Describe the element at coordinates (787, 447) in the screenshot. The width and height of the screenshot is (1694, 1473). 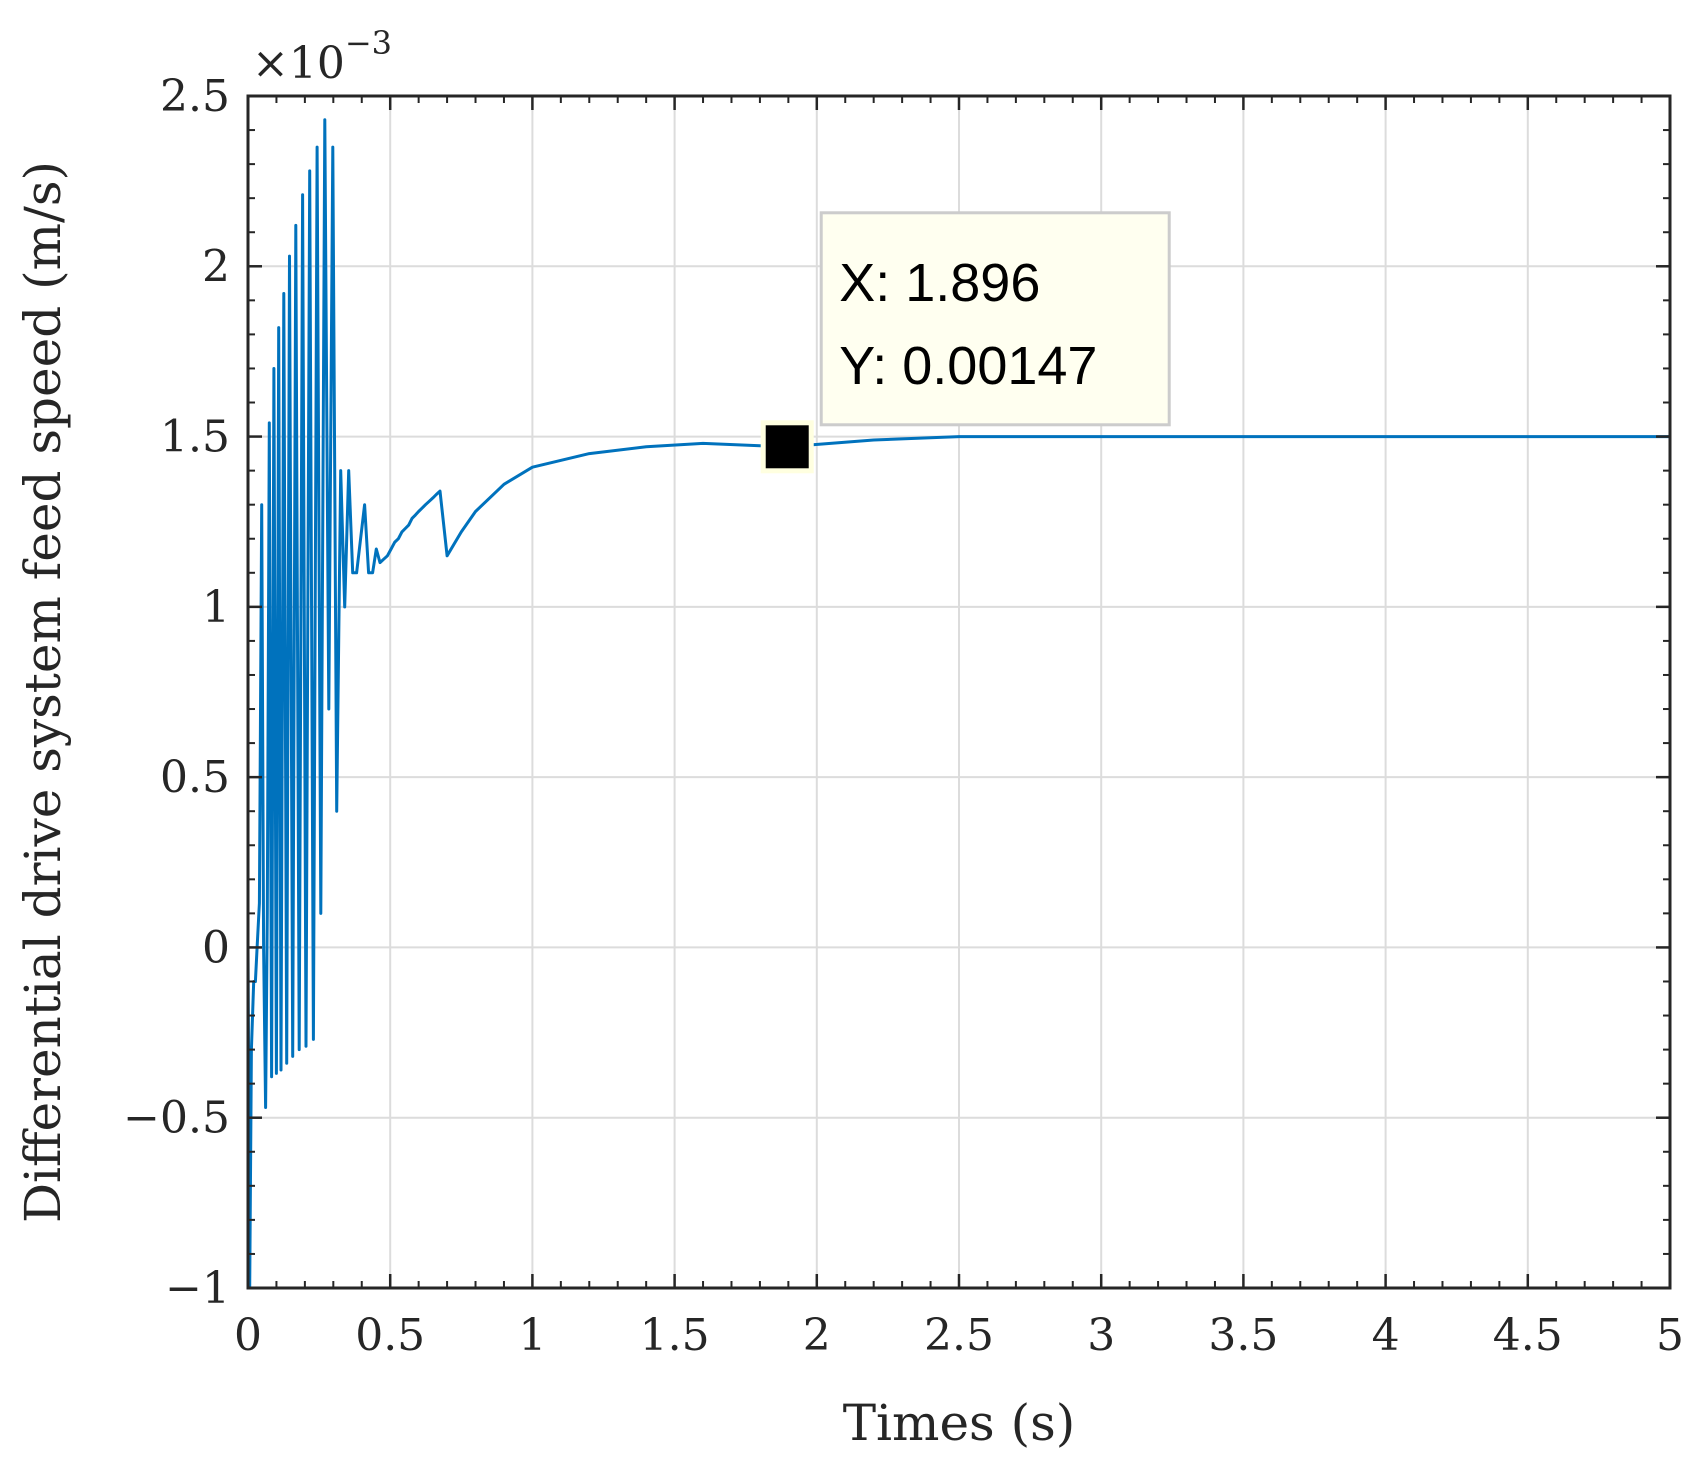
I see `datatip-marker` at that location.